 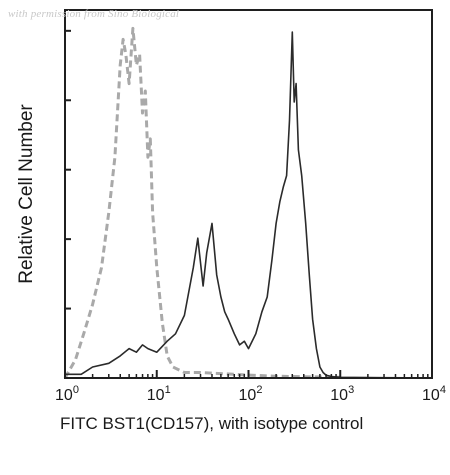 I want to click on x-tick-label: 10⁰, so click(x=67, y=394).